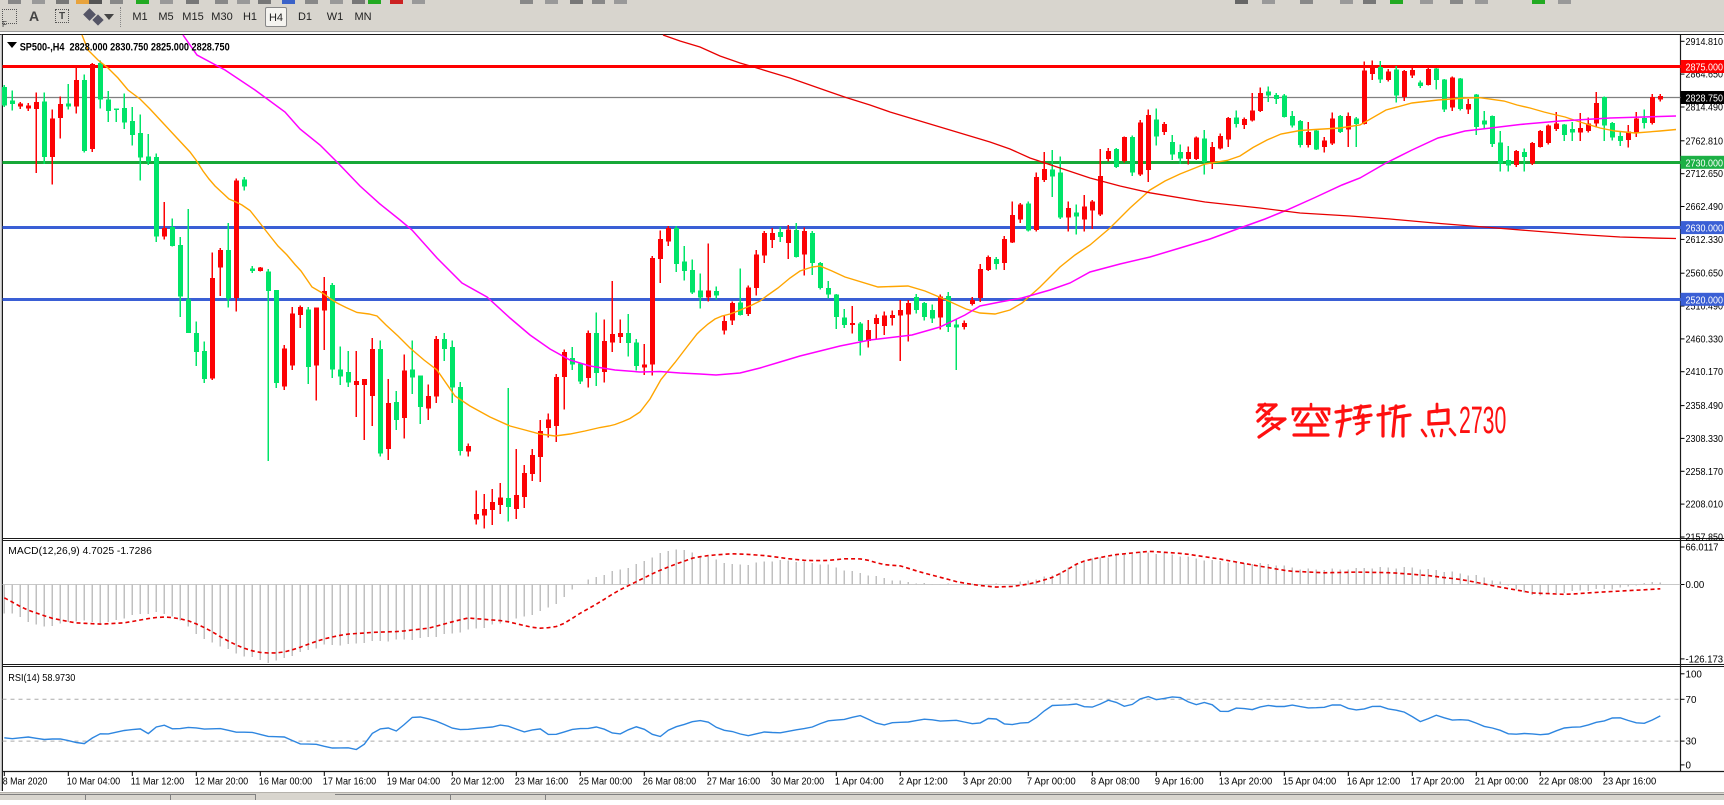 The width and height of the screenshot is (1724, 805). Describe the element at coordinates (1705, 472) in the screenshot. I see `svg-text: 2258.170` at that location.